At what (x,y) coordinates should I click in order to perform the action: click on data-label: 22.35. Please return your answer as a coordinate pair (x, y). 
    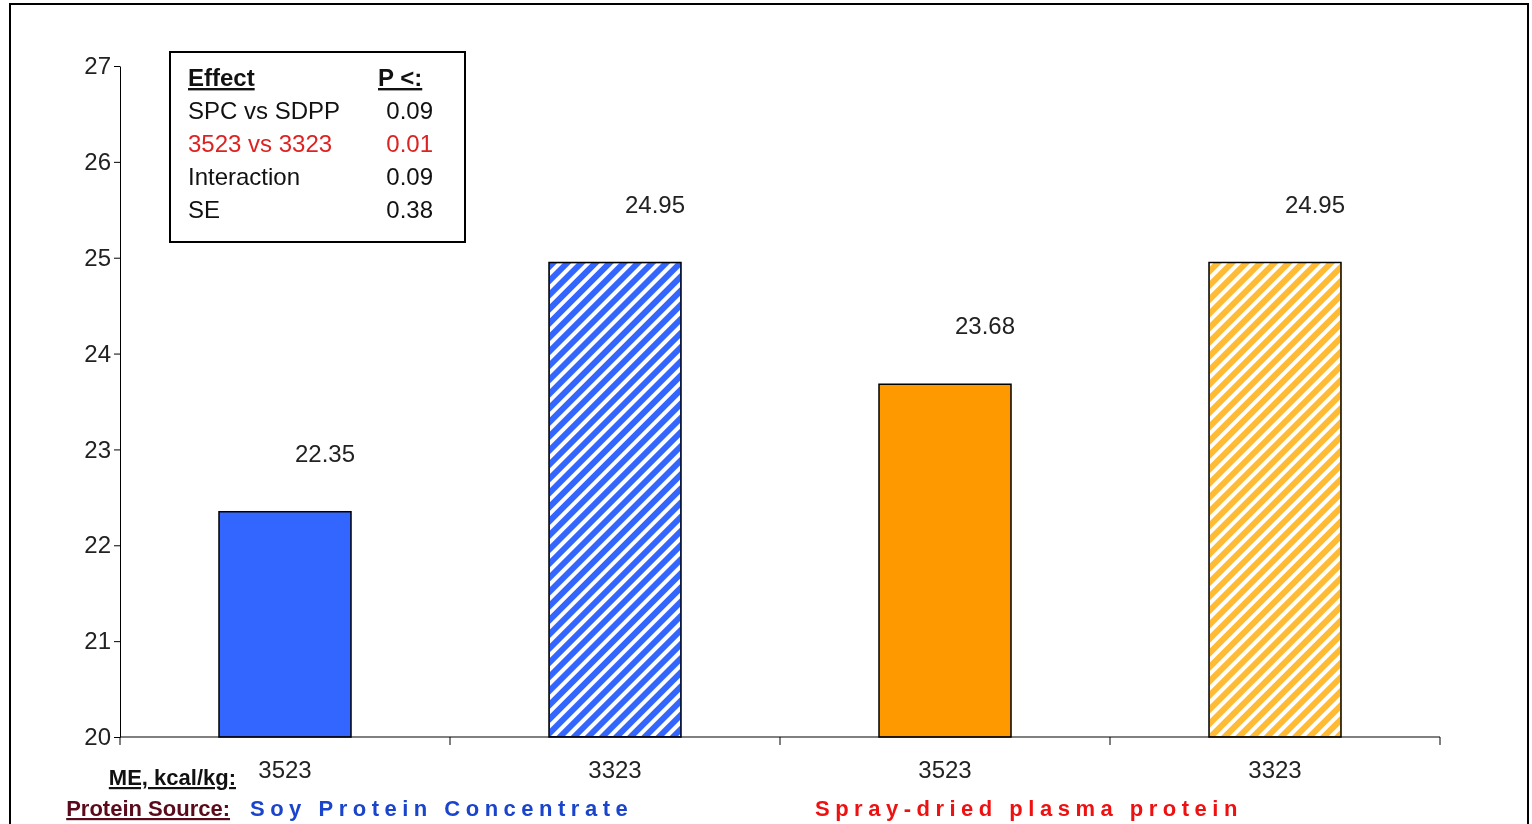
    Looking at the image, I should click on (325, 453).